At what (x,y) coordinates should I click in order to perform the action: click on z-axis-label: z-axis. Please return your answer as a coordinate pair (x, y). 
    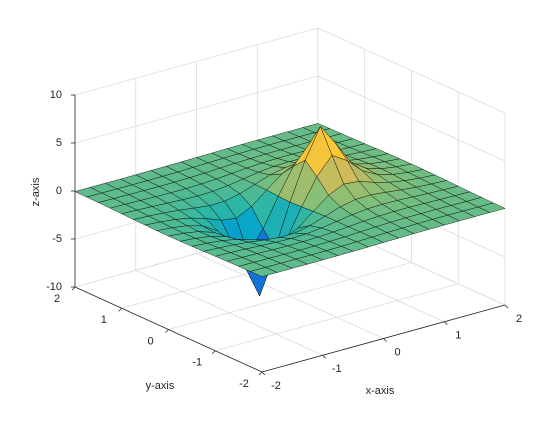
    Looking at the image, I should click on (36, 191).